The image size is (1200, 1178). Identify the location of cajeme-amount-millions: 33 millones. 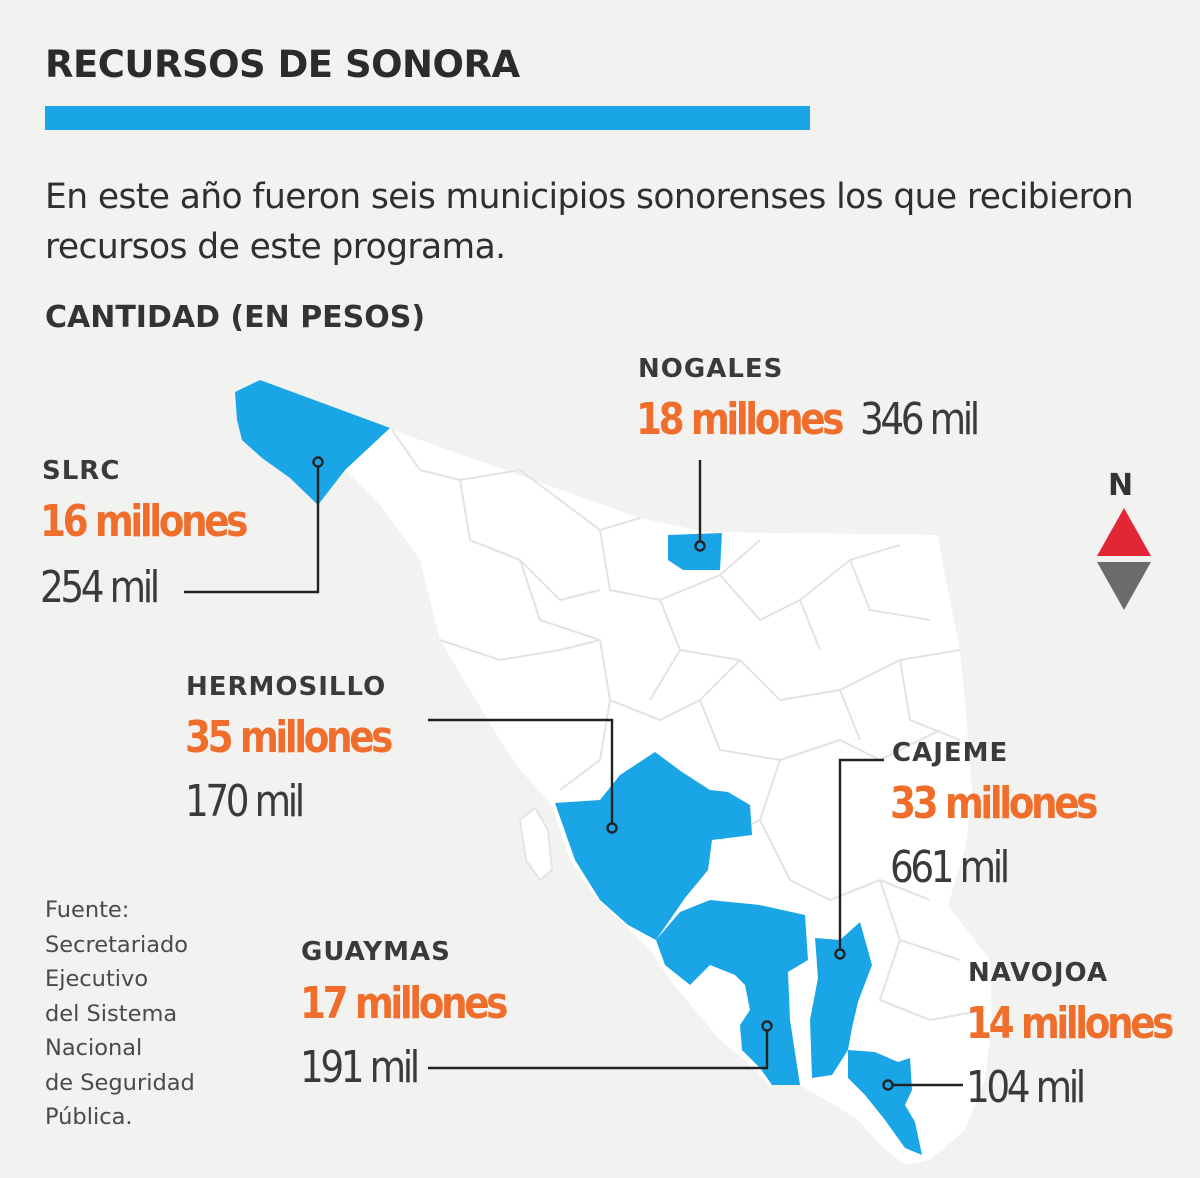
(994, 803).